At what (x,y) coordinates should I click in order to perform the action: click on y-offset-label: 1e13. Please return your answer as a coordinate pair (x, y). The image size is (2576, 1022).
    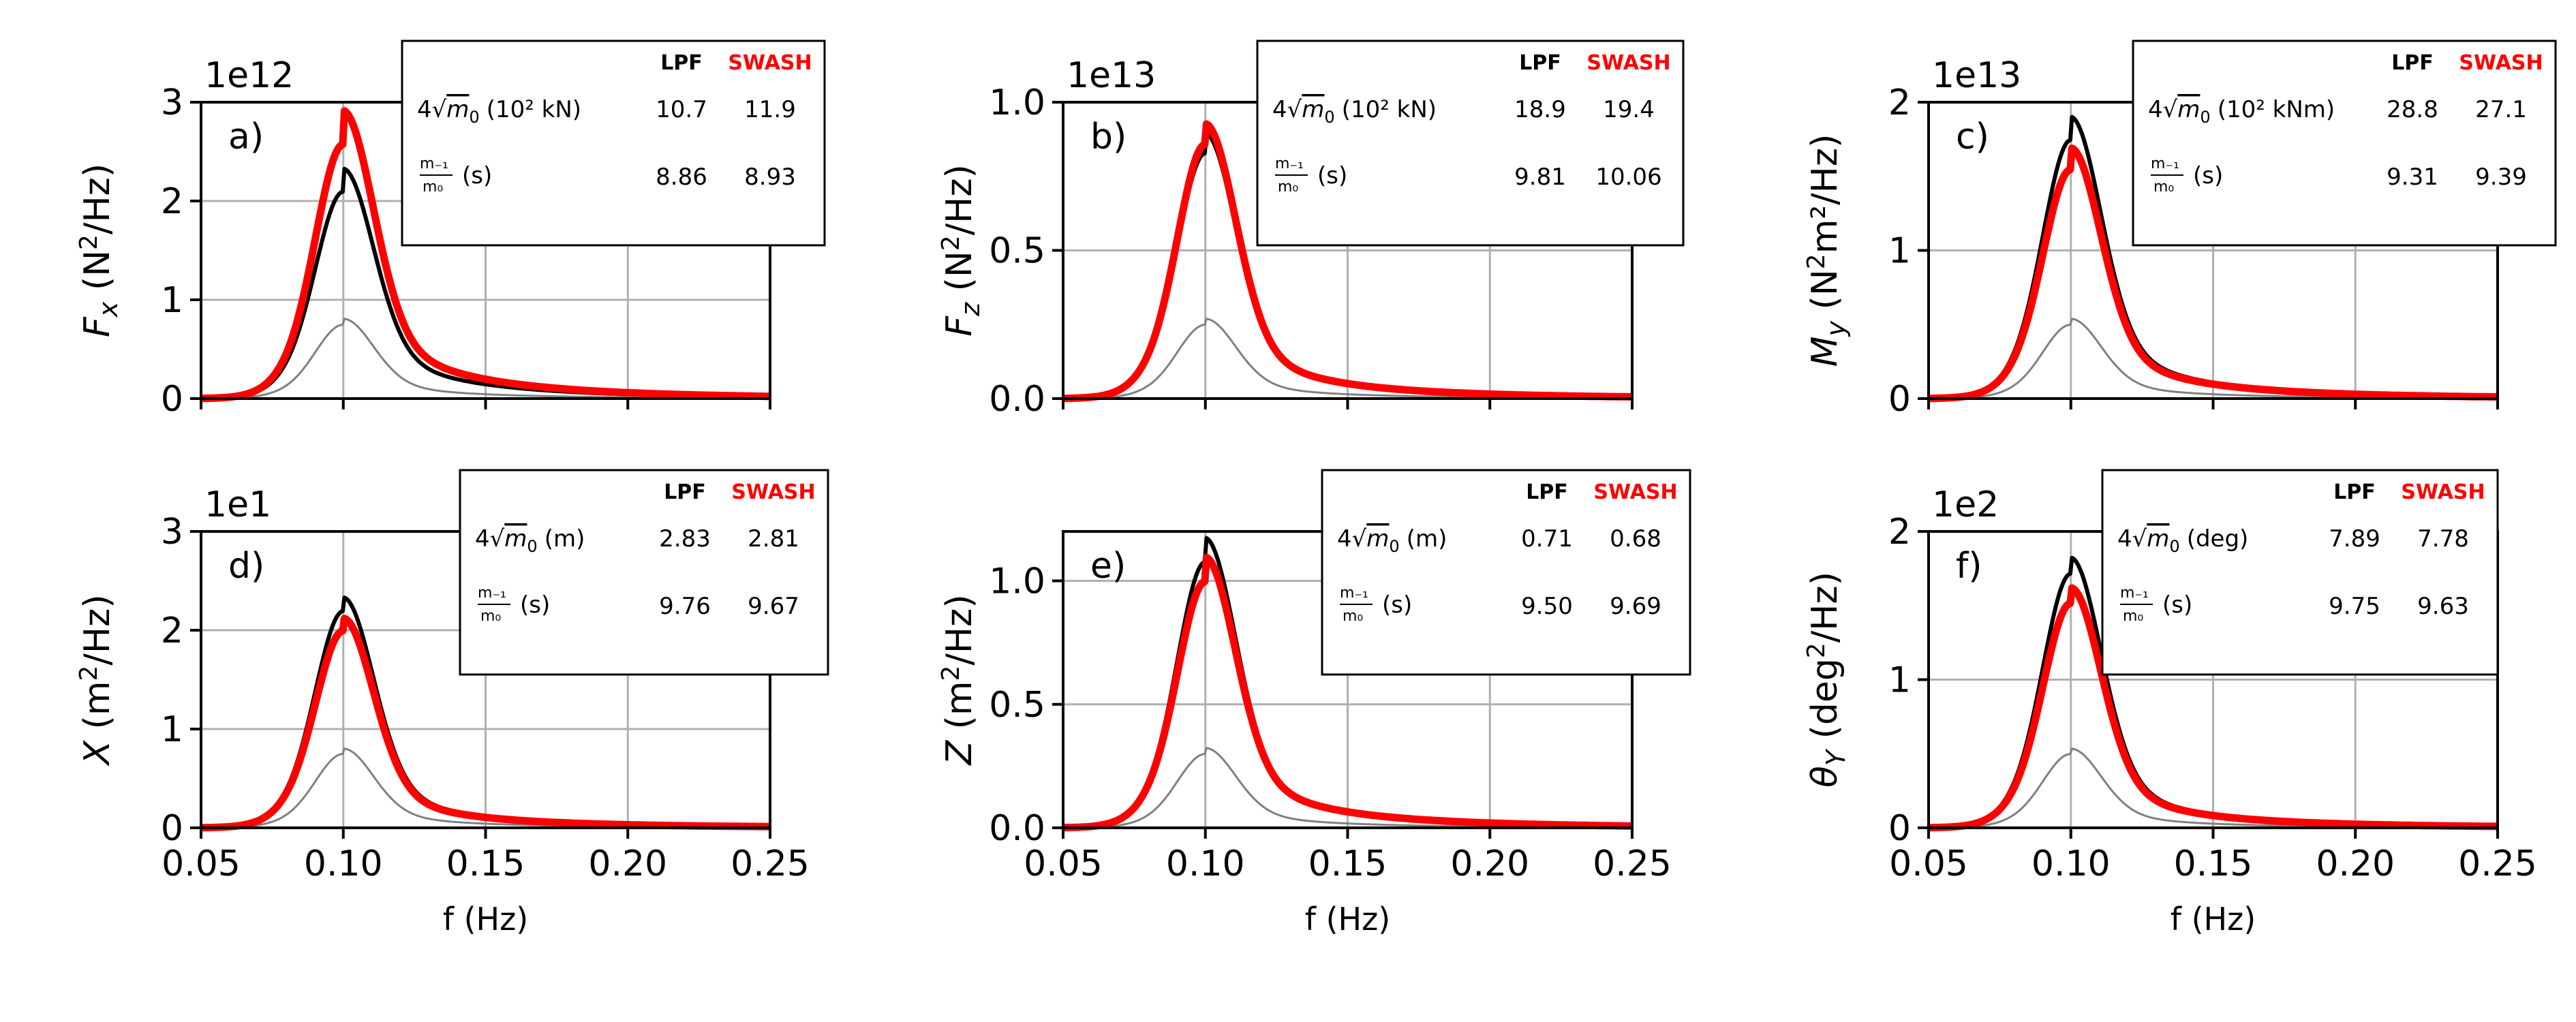
    Looking at the image, I should click on (1111, 75).